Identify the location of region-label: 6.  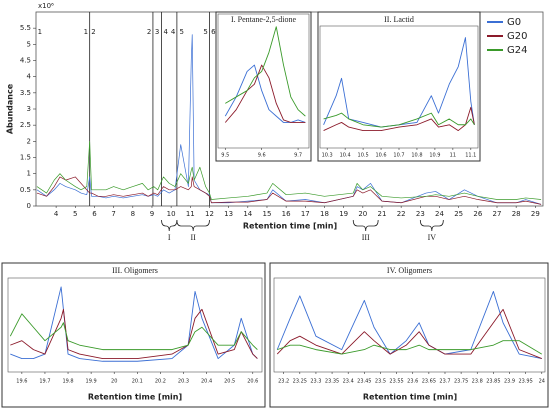
(213, 32).